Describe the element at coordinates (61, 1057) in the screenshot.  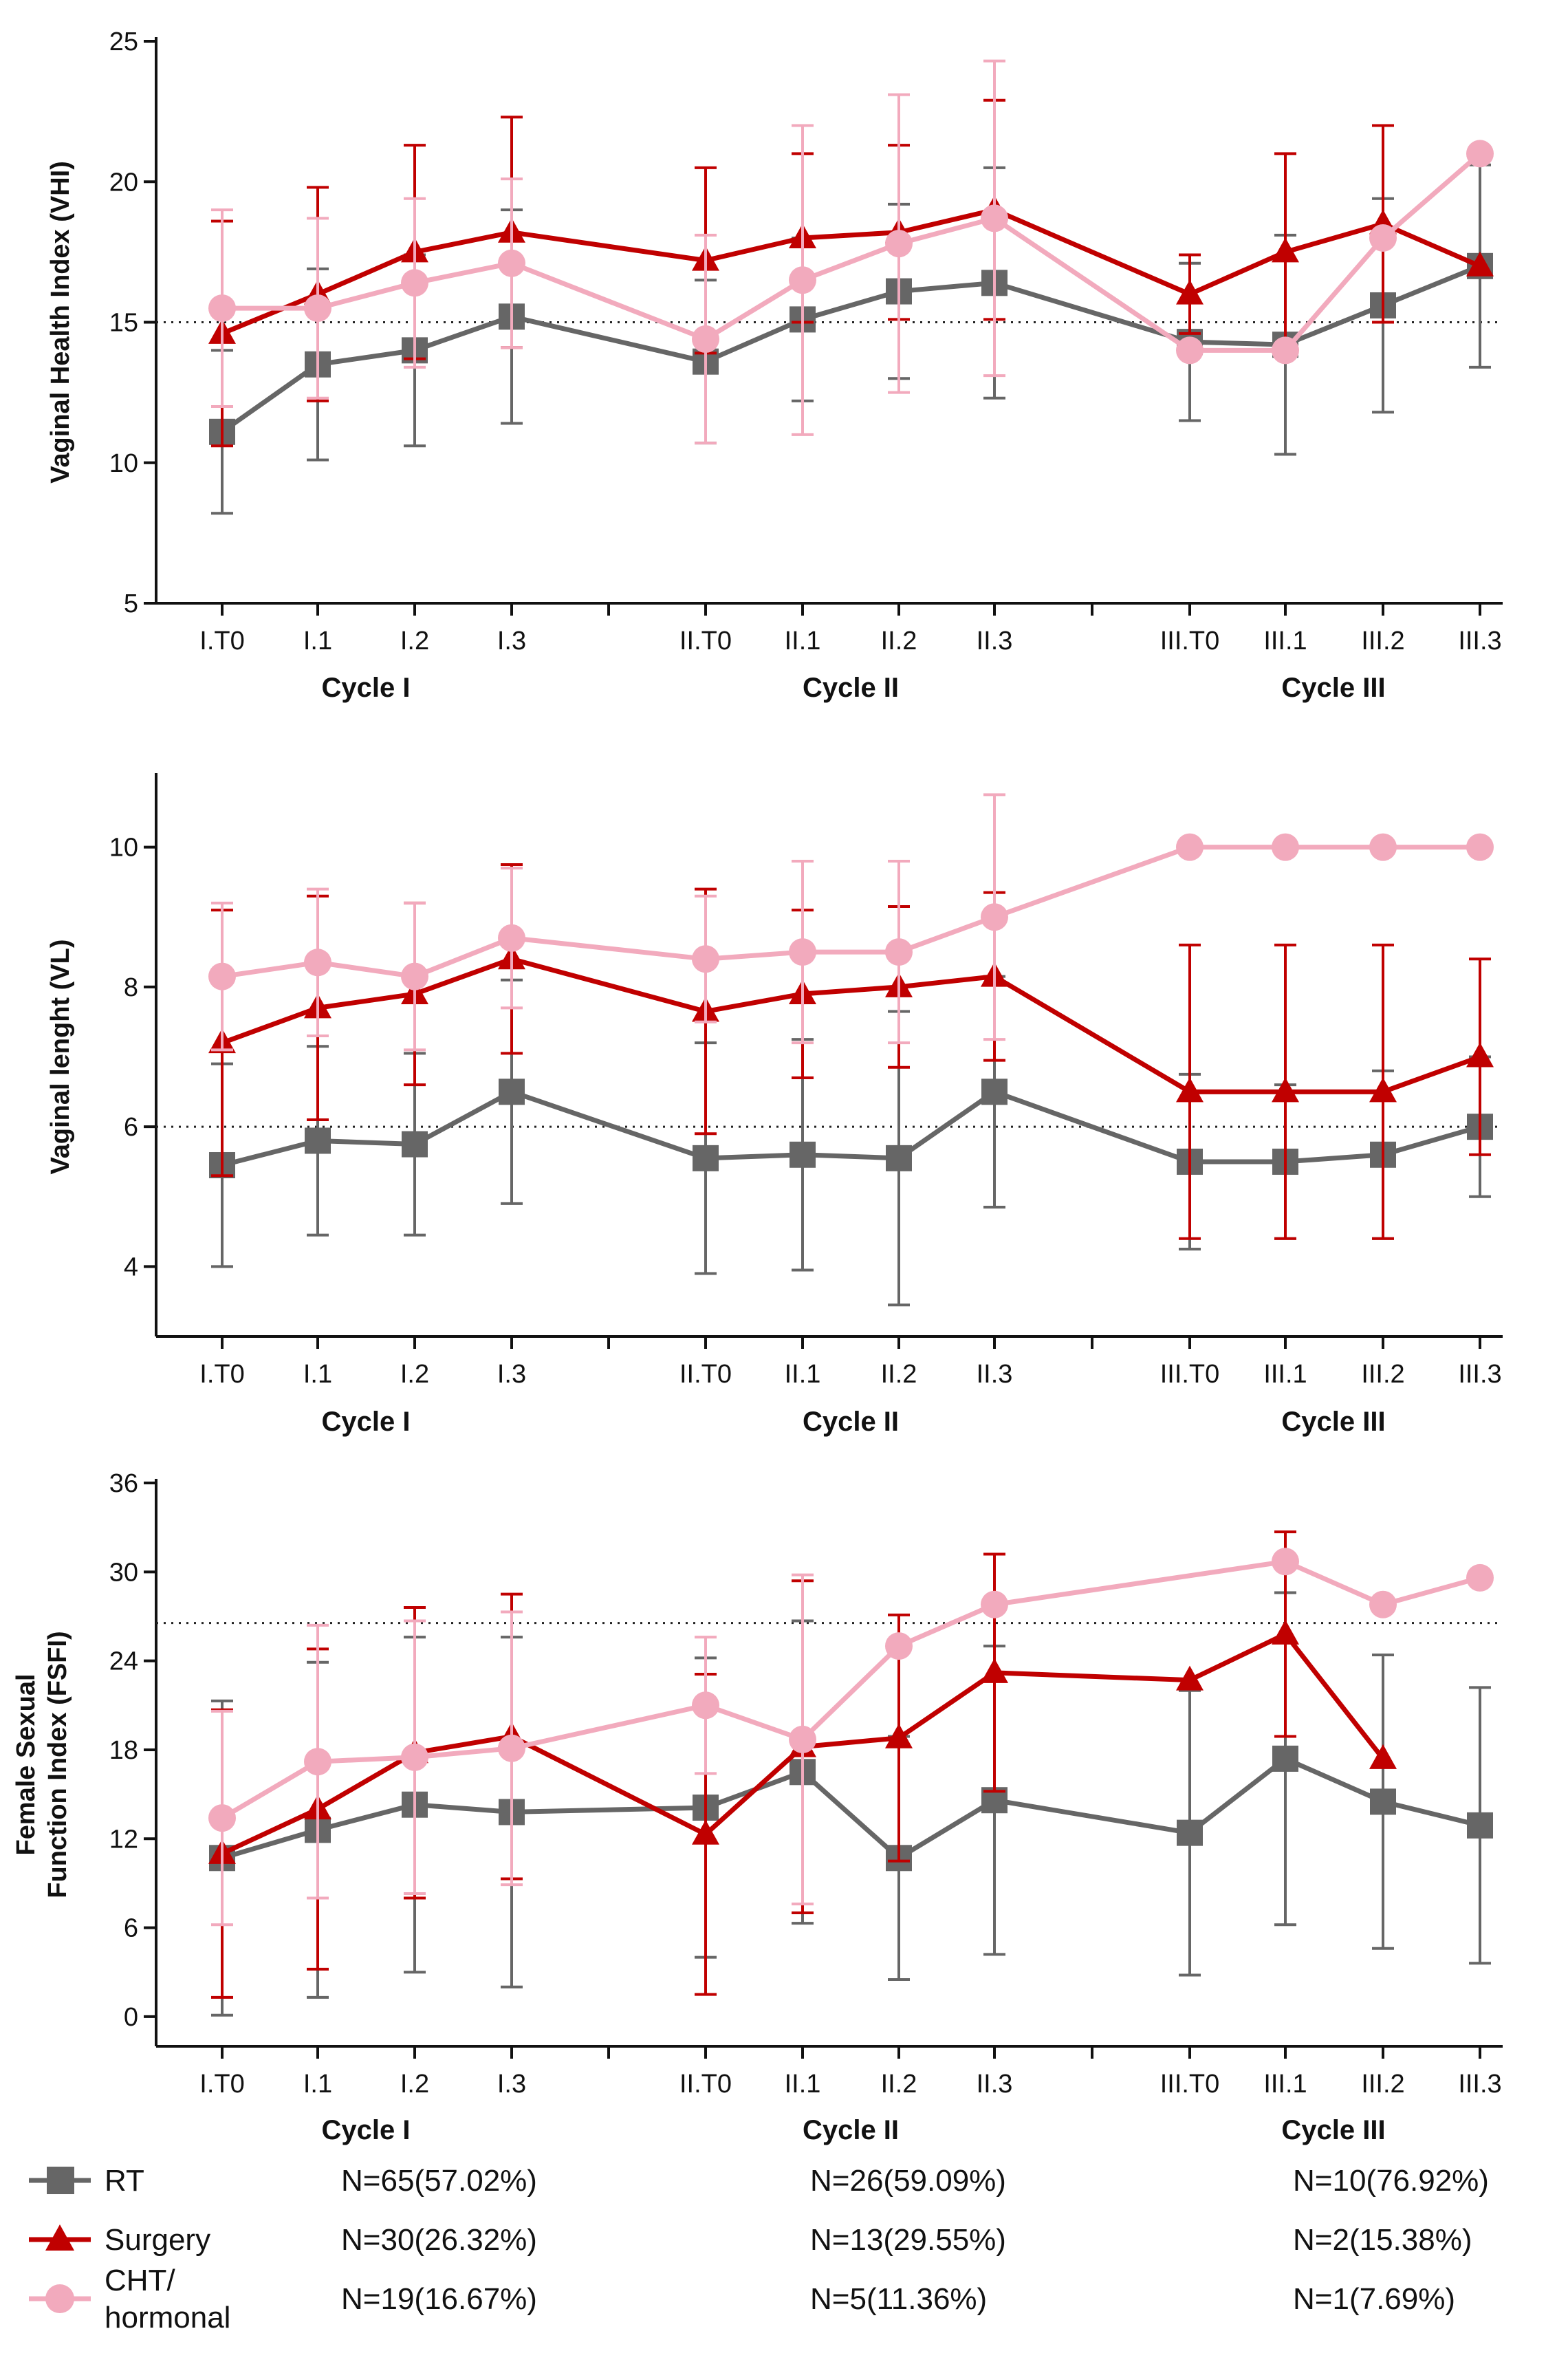
I see `y-axis-title: Vaginal lenght (VL)` at that location.